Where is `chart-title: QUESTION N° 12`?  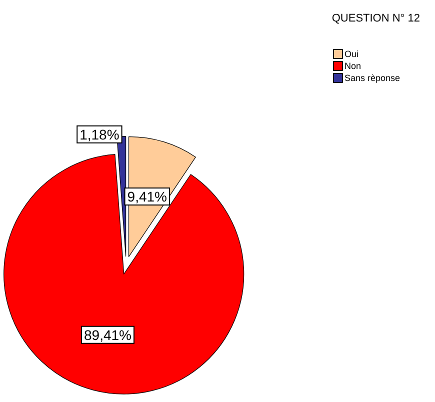 chart-title: QUESTION N° 12 is located at coordinates (376, 18).